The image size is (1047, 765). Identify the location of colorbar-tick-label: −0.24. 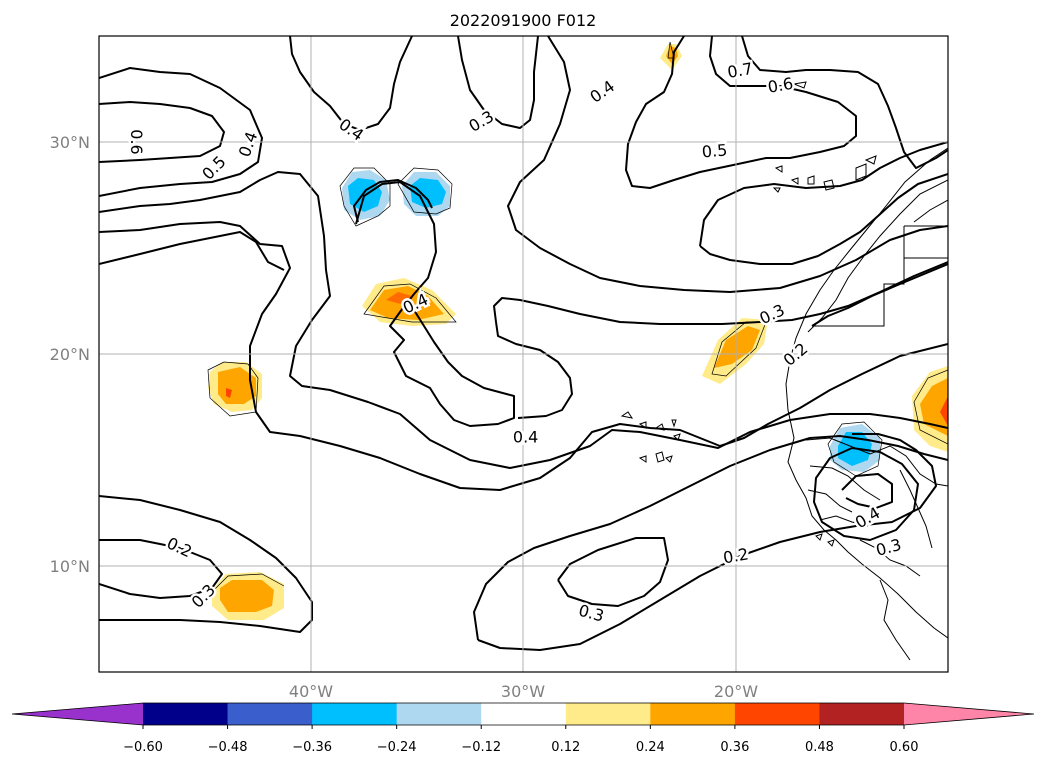
(397, 747).